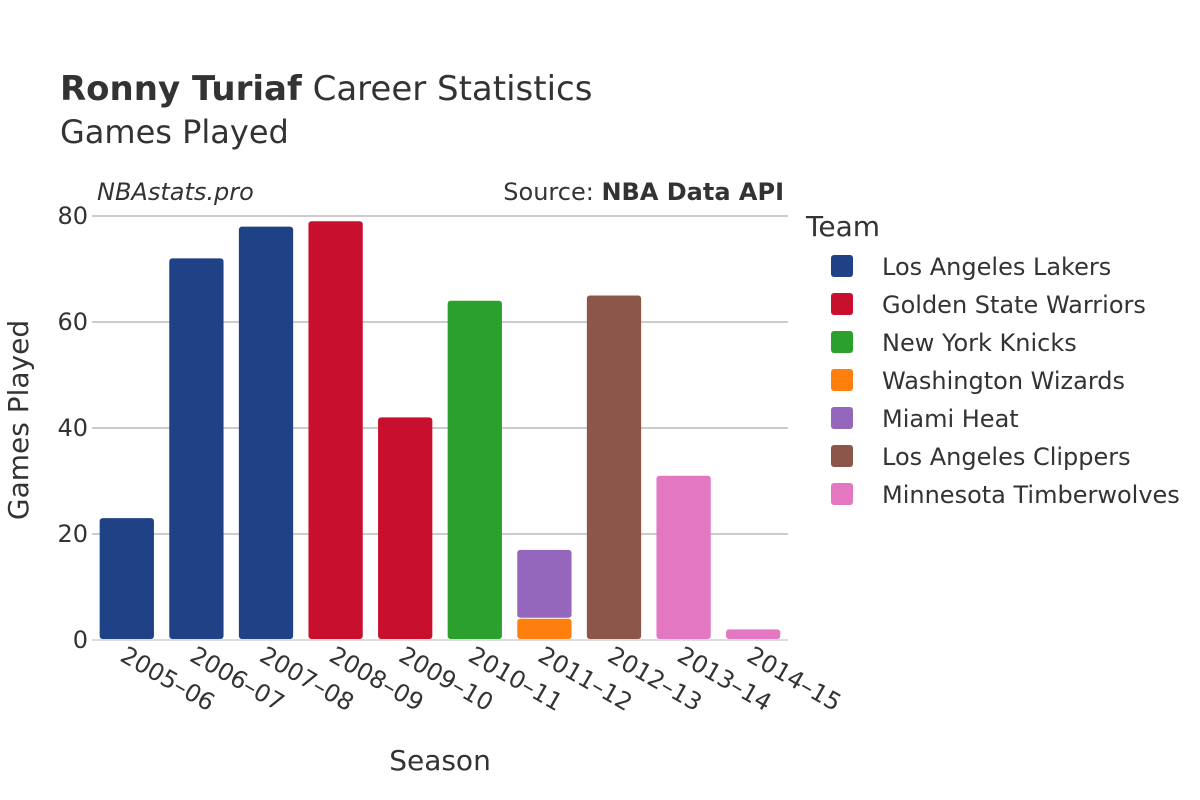 The width and height of the screenshot is (1200, 800). Describe the element at coordinates (181, 89) in the screenshot. I see `chart-title-bold: Ronny Turiaf` at that location.